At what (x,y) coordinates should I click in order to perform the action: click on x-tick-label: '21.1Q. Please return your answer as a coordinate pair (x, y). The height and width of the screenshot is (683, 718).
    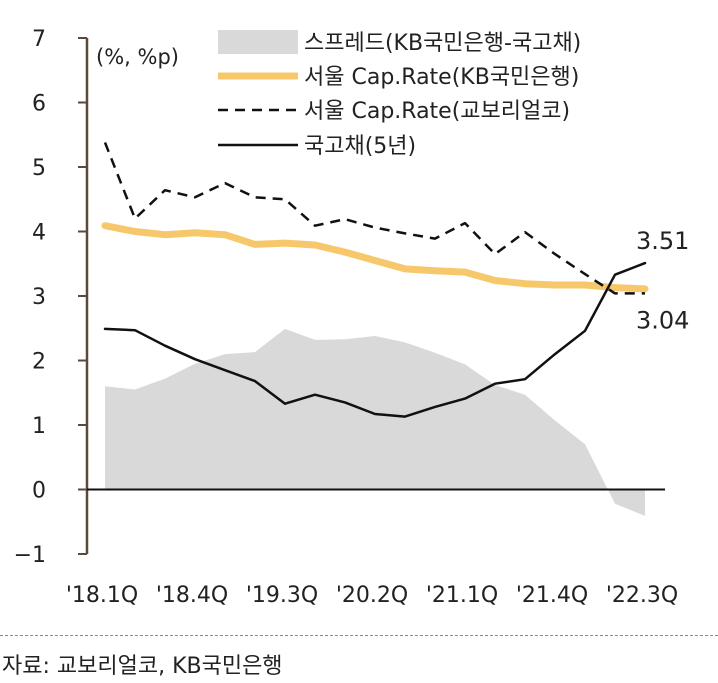
    Looking at the image, I should click on (462, 595).